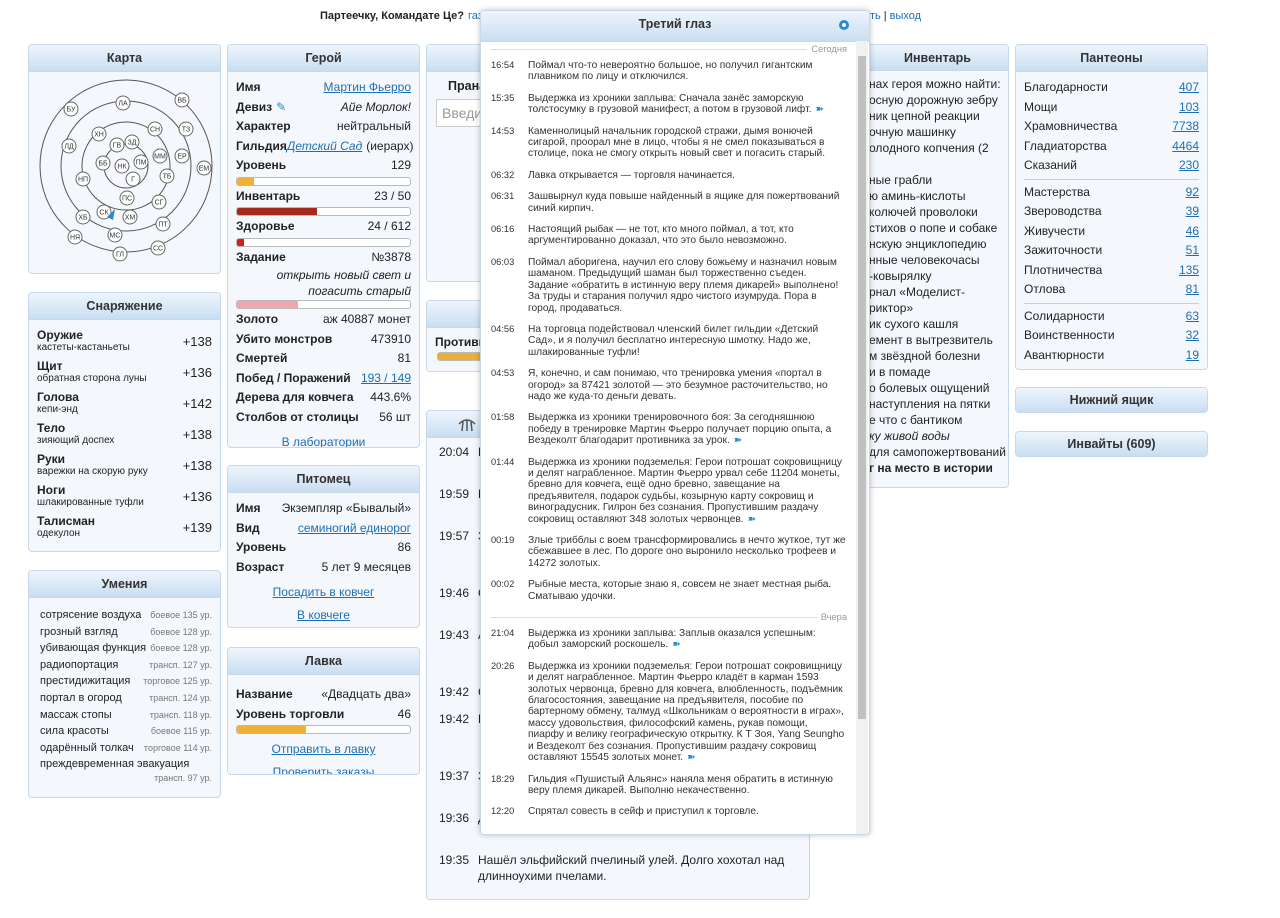 The width and height of the screenshot is (1280, 918). Describe the element at coordinates (76, 714) in the screenshot. I see `skill-name: массаж стопы` at that location.